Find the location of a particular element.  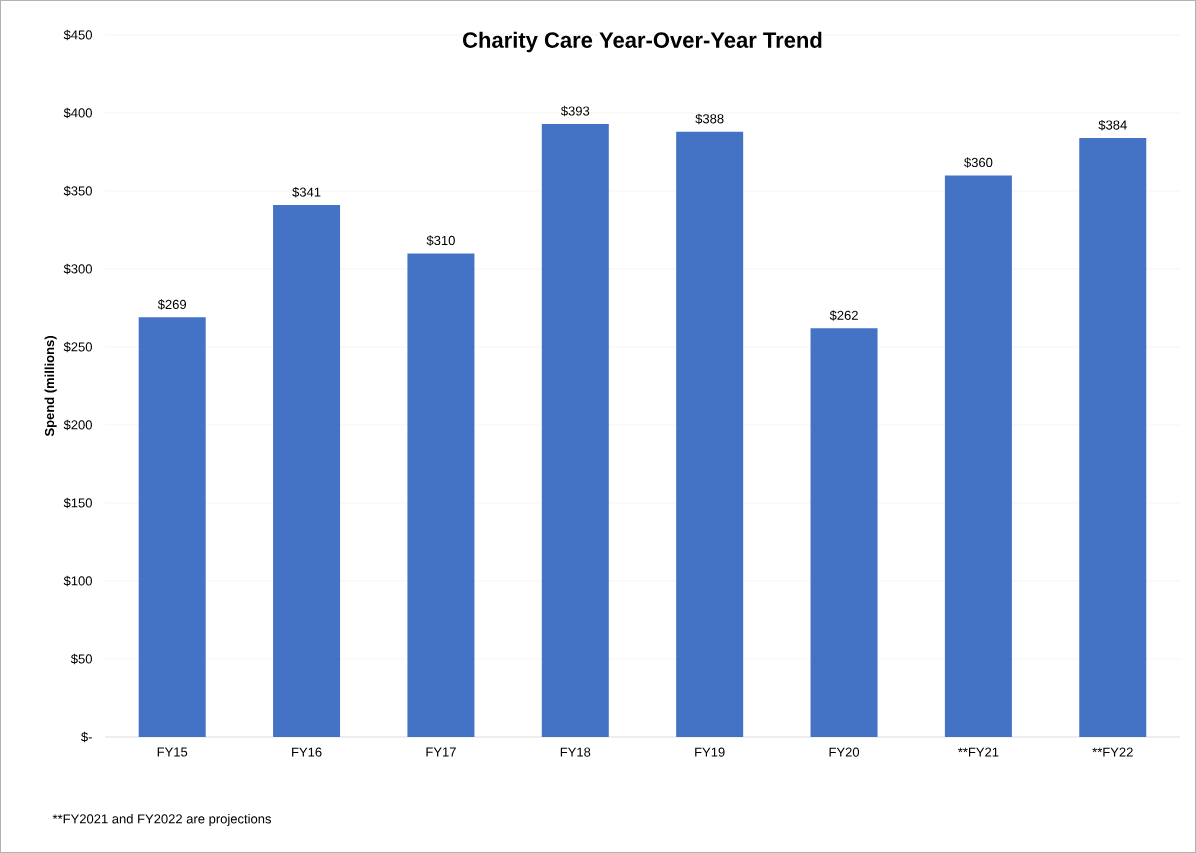

y-axis-title: Spend (millions) is located at coordinates (50, 386).